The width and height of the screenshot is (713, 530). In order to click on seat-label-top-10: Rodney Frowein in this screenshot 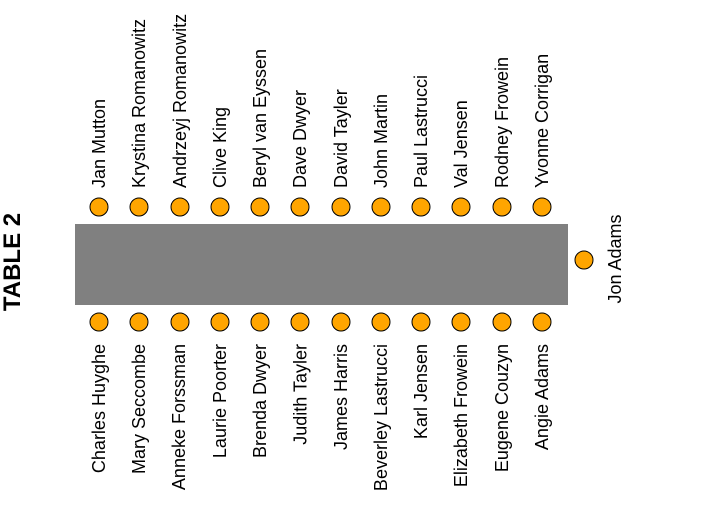, I will do `click(501, 122)`.